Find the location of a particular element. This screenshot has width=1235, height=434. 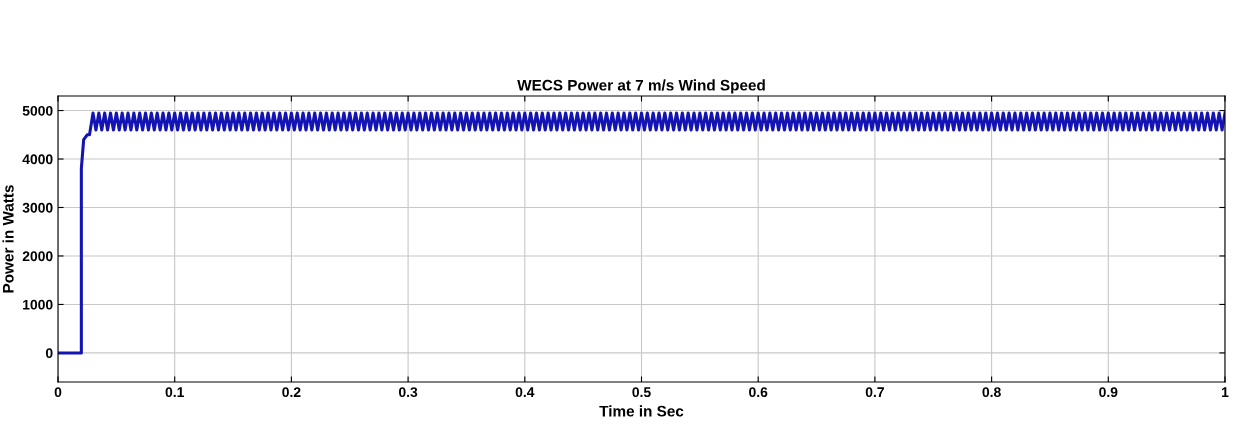

x-tick-label: 0.3 is located at coordinates (408, 392).